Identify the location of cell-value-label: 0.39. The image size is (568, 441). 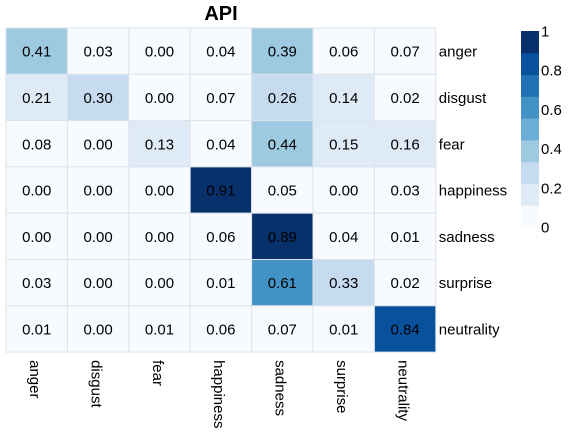
(282, 52).